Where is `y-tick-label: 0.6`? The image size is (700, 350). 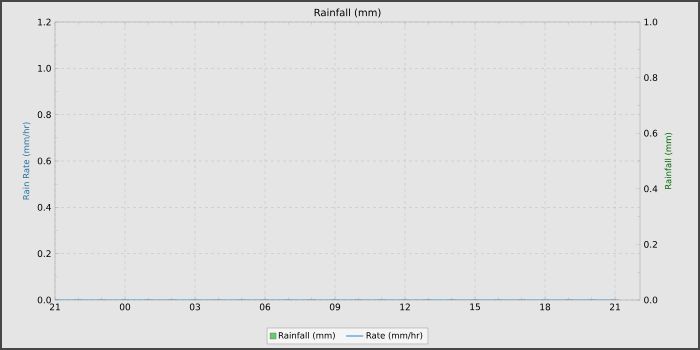
y-tick-label: 0.6 is located at coordinates (44, 161).